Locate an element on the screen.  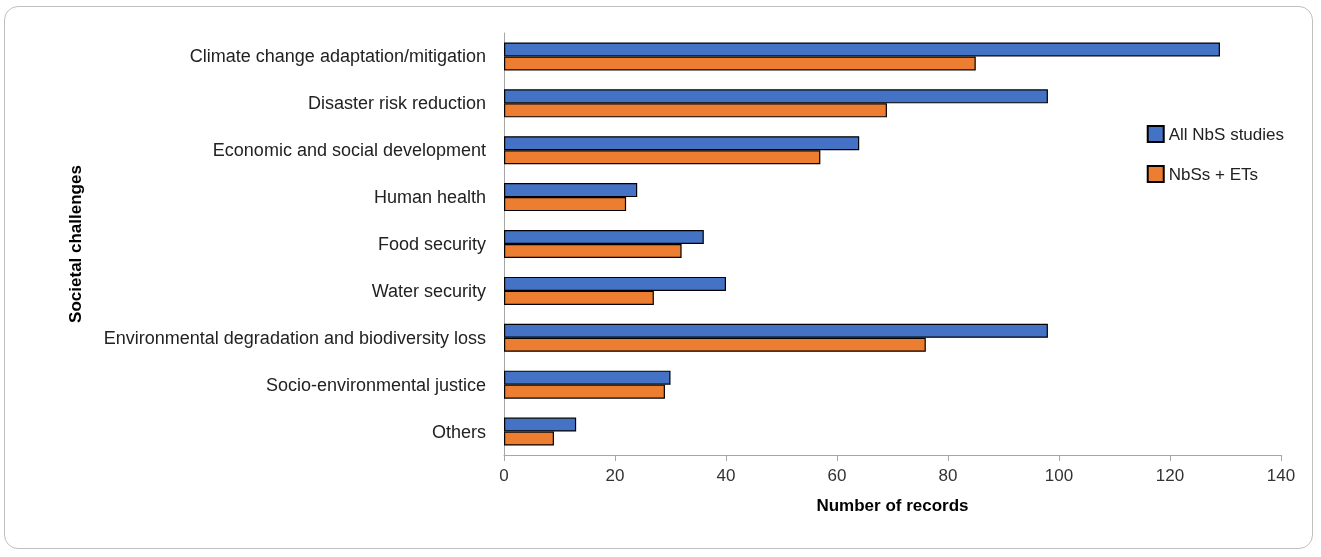
x-tick-label: 0 is located at coordinates (504, 475).